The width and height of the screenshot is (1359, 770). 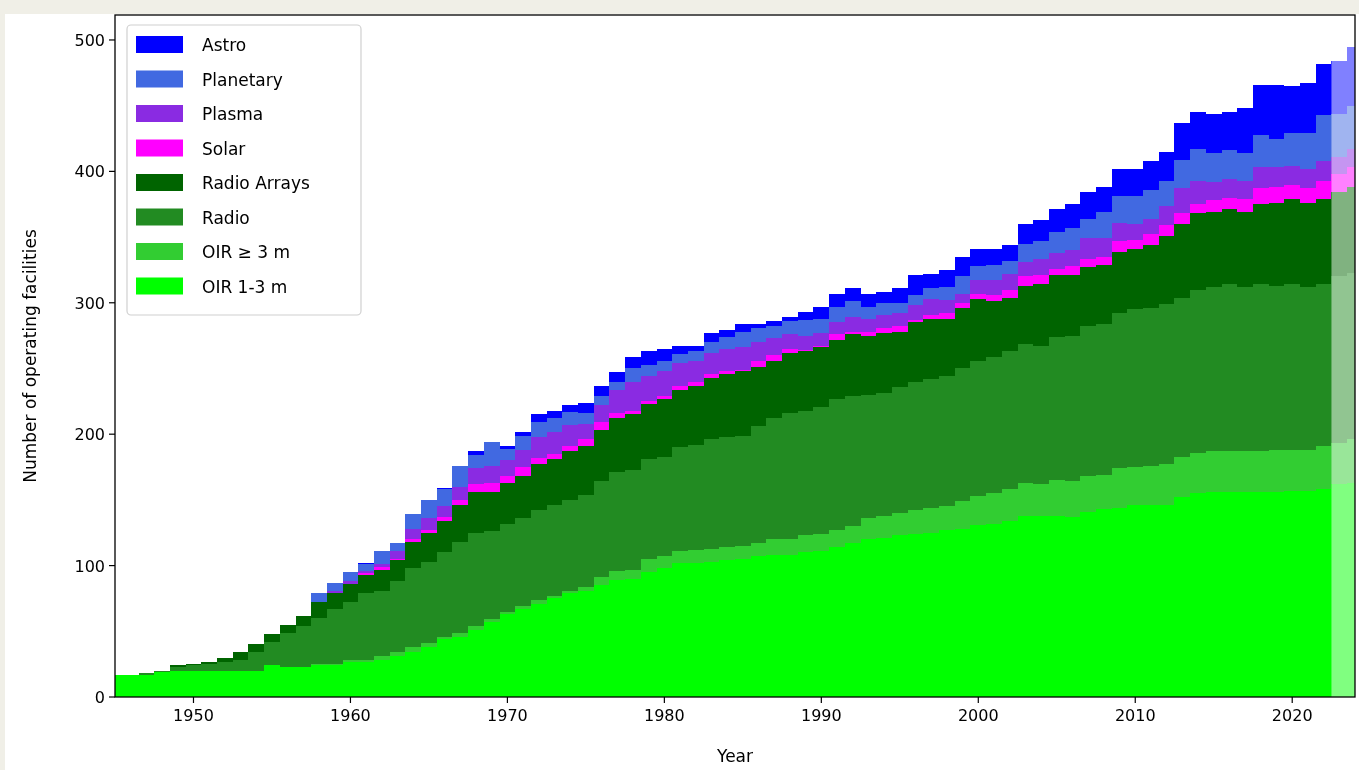 What do you see at coordinates (89, 172) in the screenshot?
I see `y-tick-label: 400` at bounding box center [89, 172].